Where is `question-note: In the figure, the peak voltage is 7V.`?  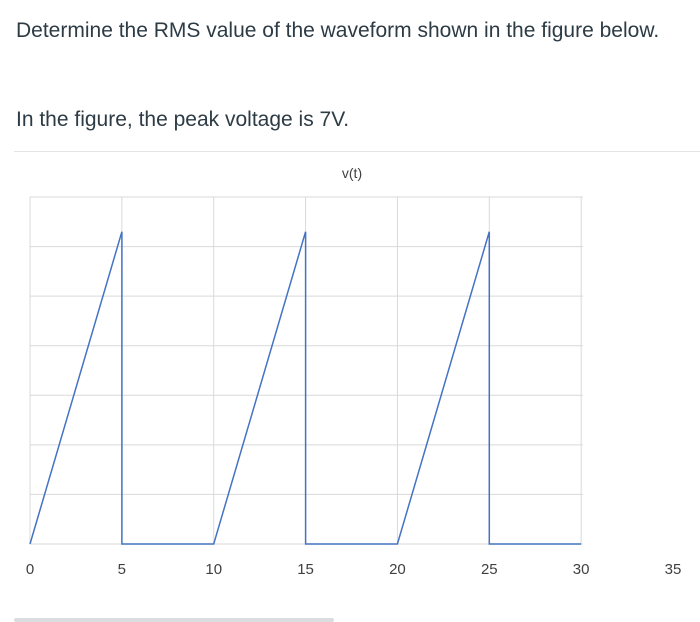
question-note: In the figure, the peak voltage is 7V. is located at coordinates (346, 120).